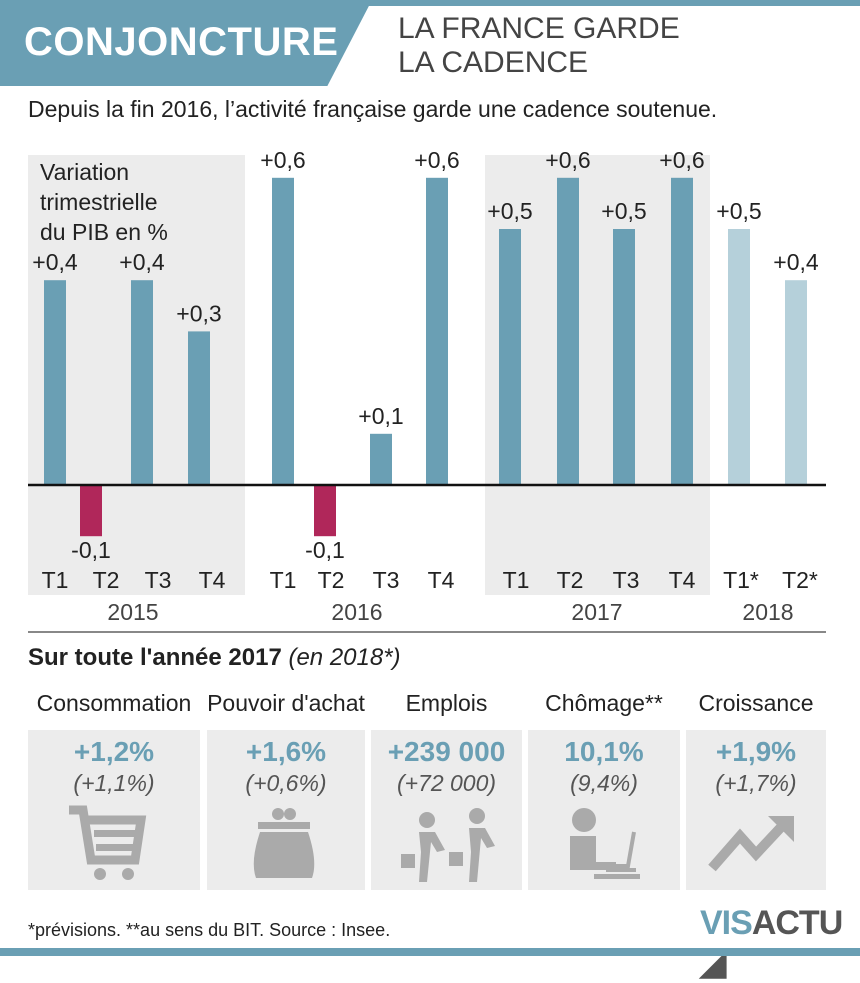 Image resolution: width=860 pixels, height=983 pixels. I want to click on indicator-label: Pouvoir d'achat, so click(286, 703).